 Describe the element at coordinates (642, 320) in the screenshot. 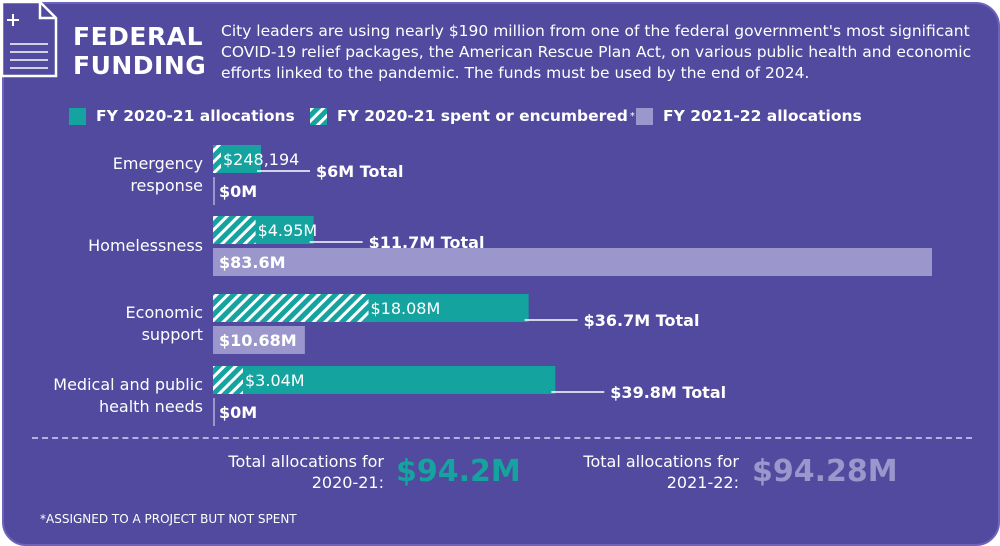

I see `total-label: $36.7M Total` at that location.